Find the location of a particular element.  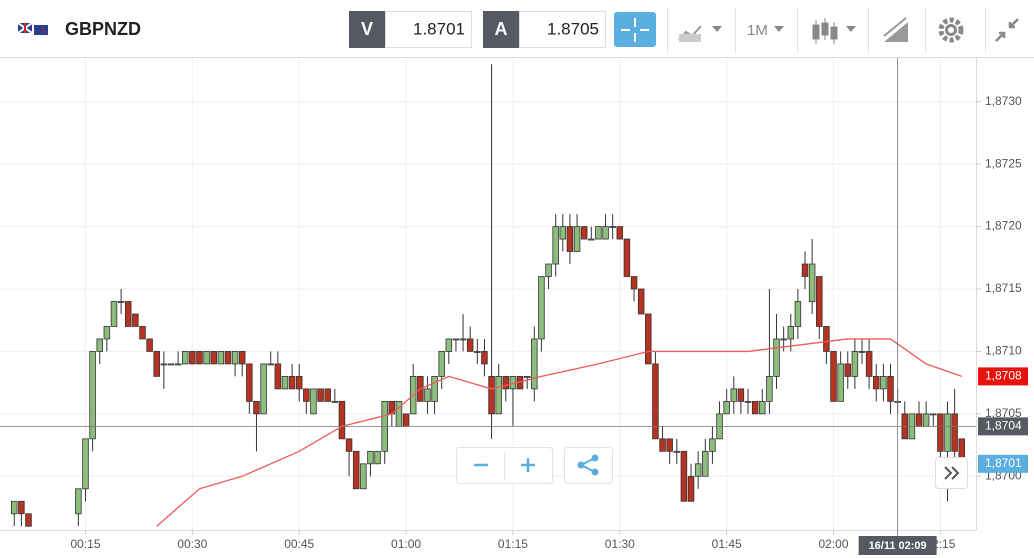

y-tick-label: 1,8720 is located at coordinates (1003, 226).